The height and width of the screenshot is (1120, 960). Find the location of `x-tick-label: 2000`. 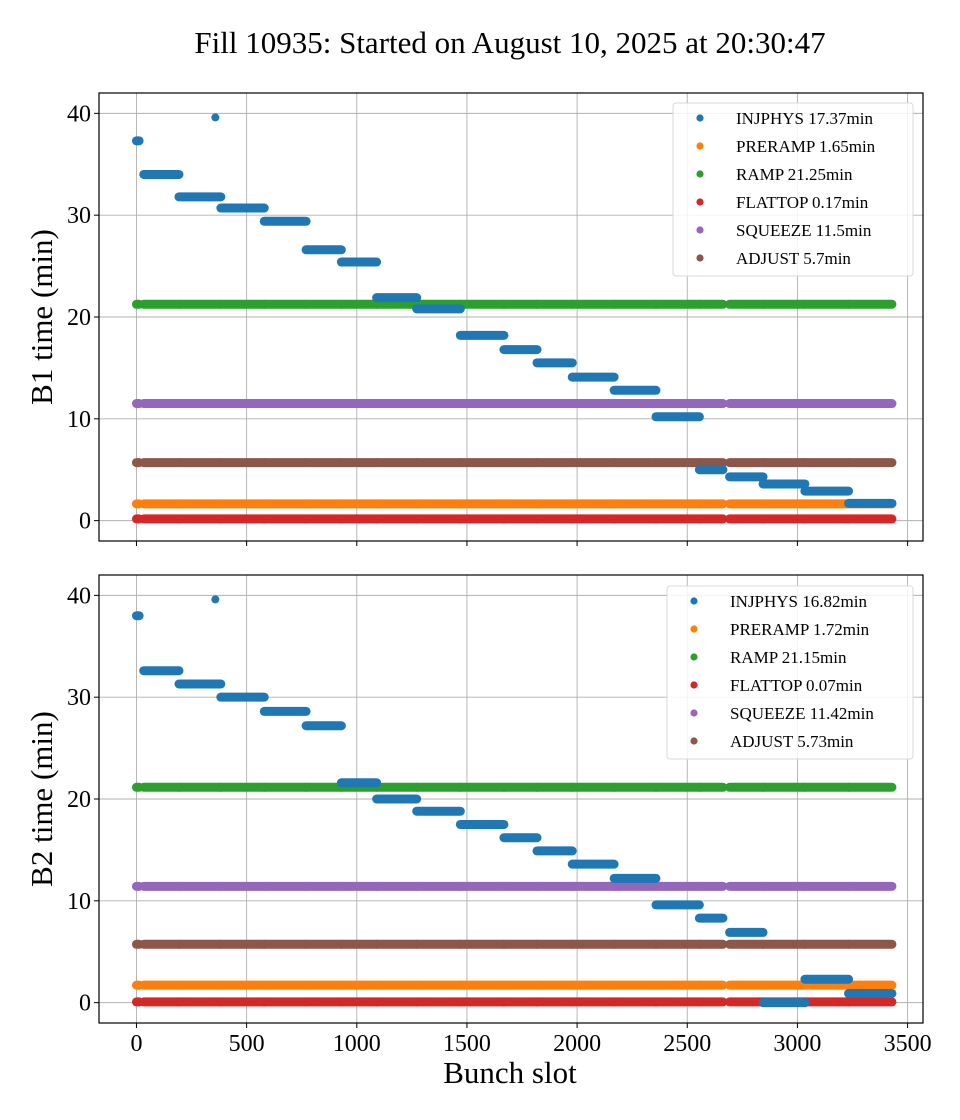

x-tick-label: 2000 is located at coordinates (577, 1044).